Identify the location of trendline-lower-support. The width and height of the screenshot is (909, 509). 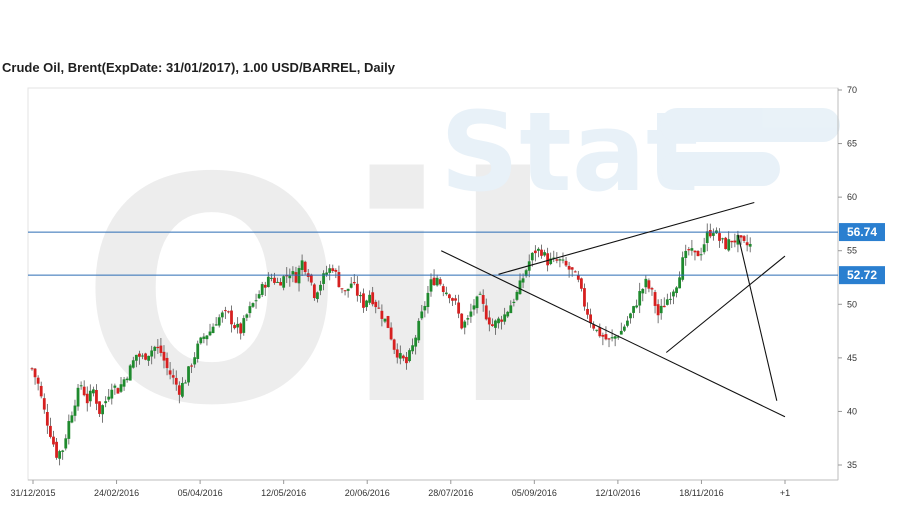
(725, 304).